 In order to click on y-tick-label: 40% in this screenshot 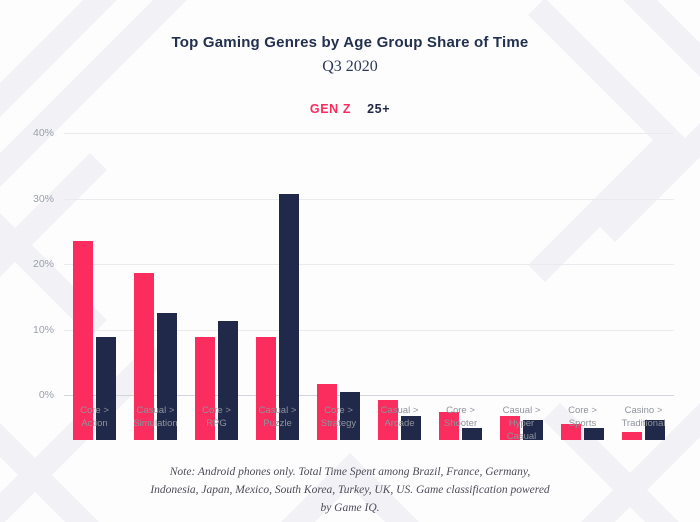, I will do `click(43, 133)`.